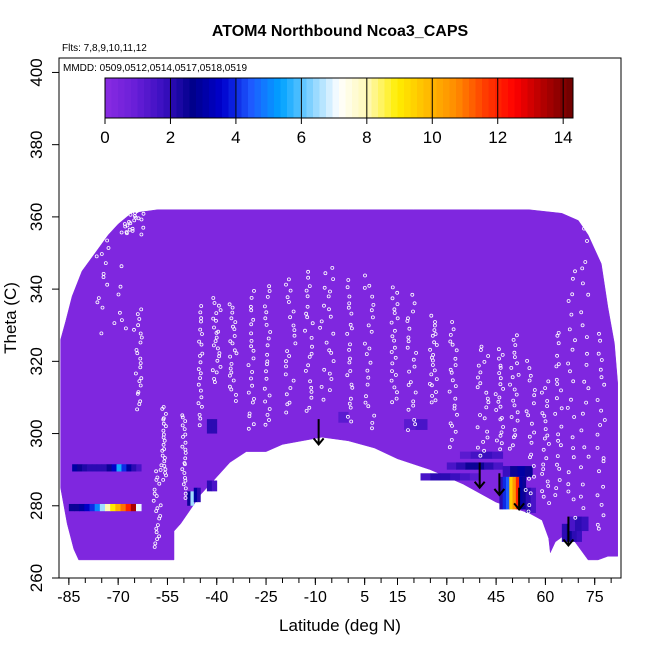  Describe the element at coordinates (155, 68) in the screenshot. I see `dates-subtitle: MMDD: 0509,0512,0514,0517,0518,0519` at that location.